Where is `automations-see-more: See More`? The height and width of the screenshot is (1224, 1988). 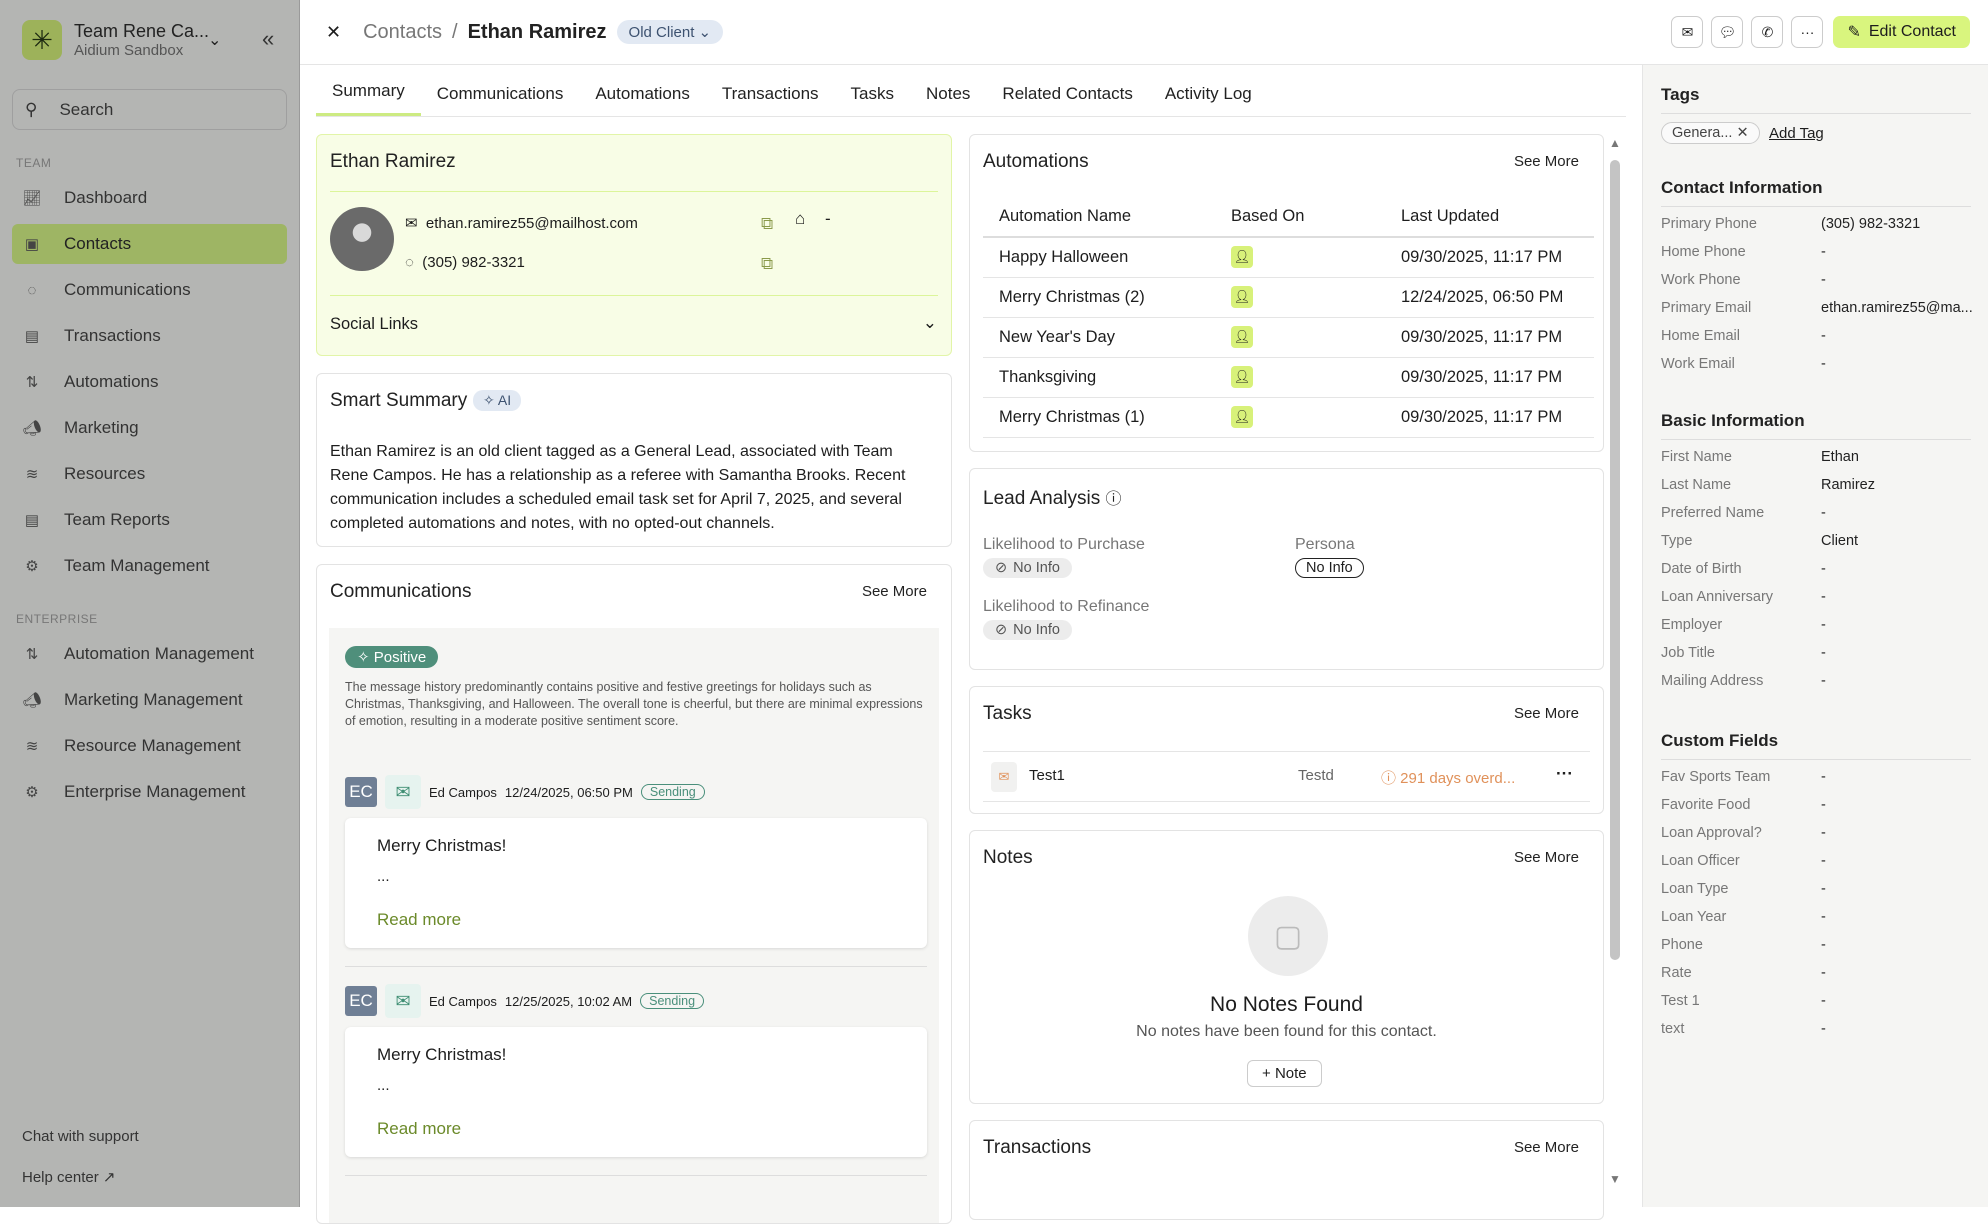
automations-see-more: See More is located at coordinates (1546, 161).